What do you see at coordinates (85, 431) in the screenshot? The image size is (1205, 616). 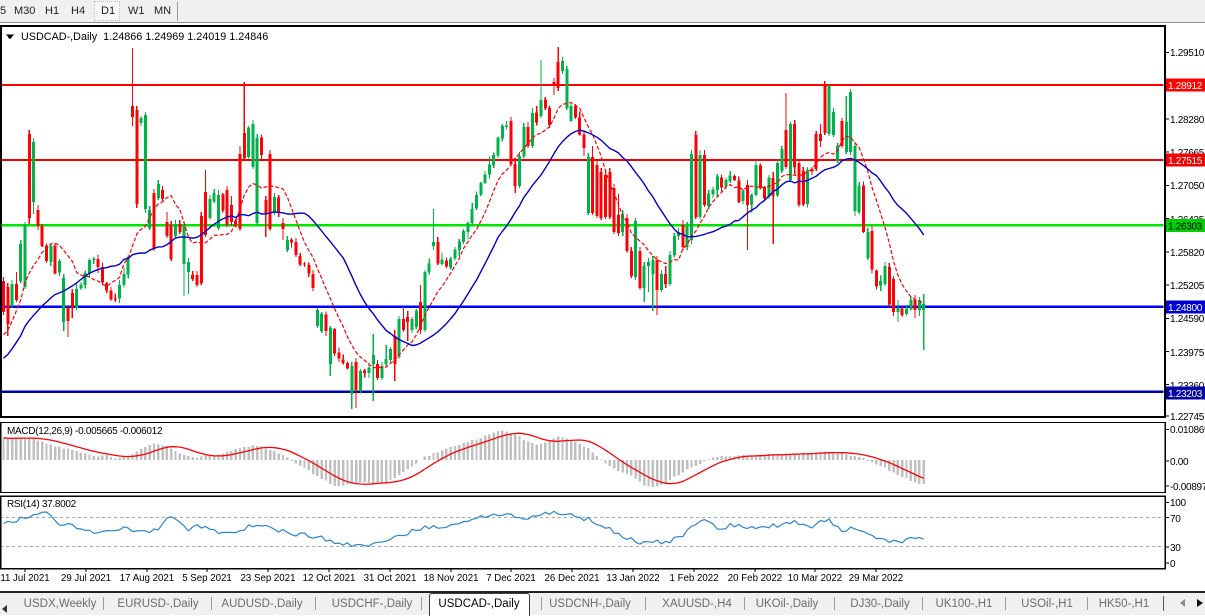 I see `svg-text:MACD(12,26,9) -0.005665 -0.006: MACD(12,26,9) -0.005665 -0.006012` at bounding box center [85, 431].